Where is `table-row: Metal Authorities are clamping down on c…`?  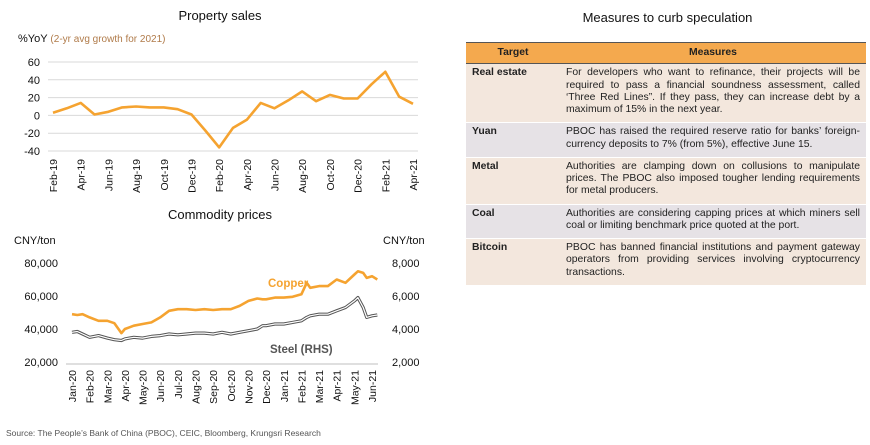
table-row: Metal Authorities are clamping down on c… is located at coordinates (666, 181).